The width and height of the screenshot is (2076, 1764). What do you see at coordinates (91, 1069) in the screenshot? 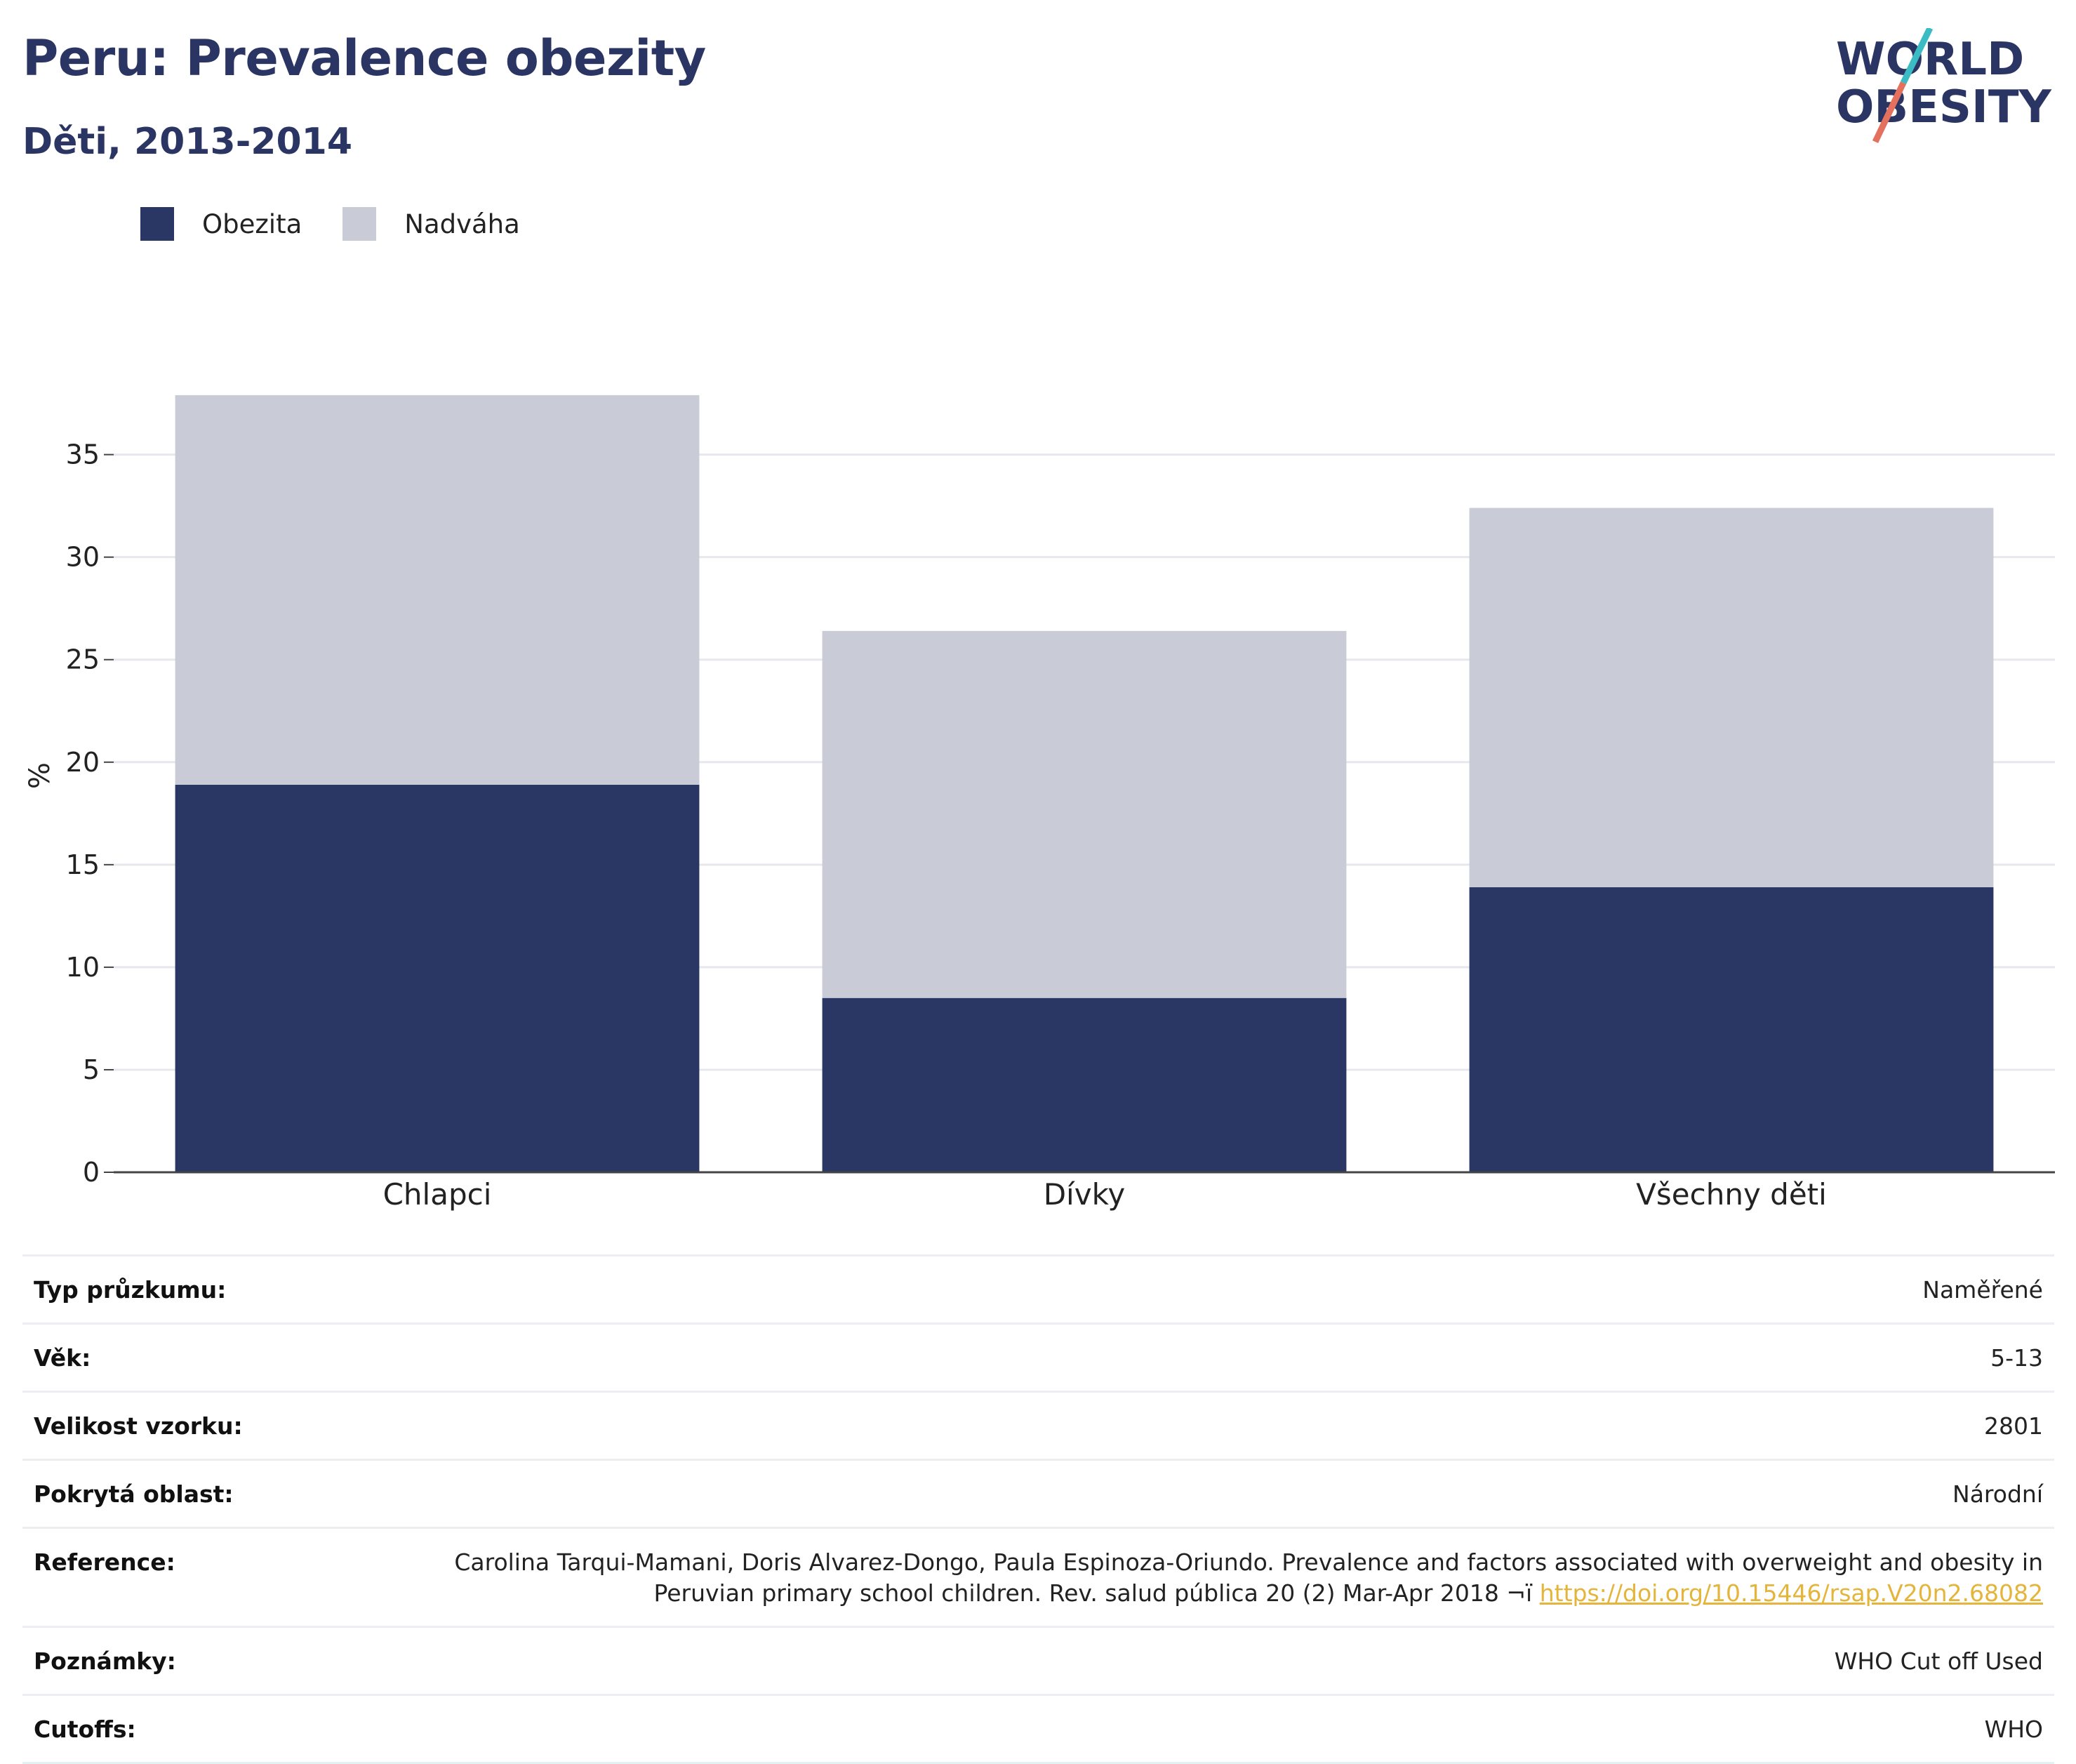
I see `y-tick-label: 5` at bounding box center [91, 1069].